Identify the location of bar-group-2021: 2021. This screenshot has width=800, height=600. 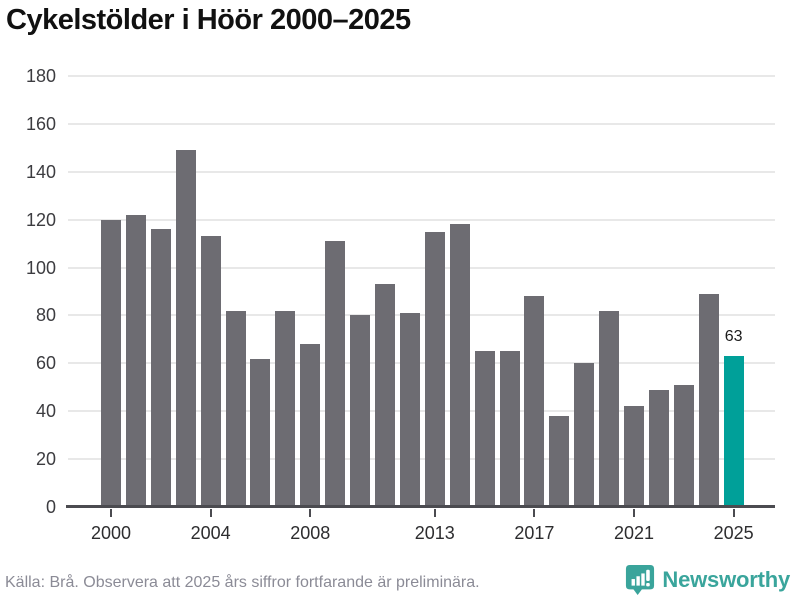
(634, 309).